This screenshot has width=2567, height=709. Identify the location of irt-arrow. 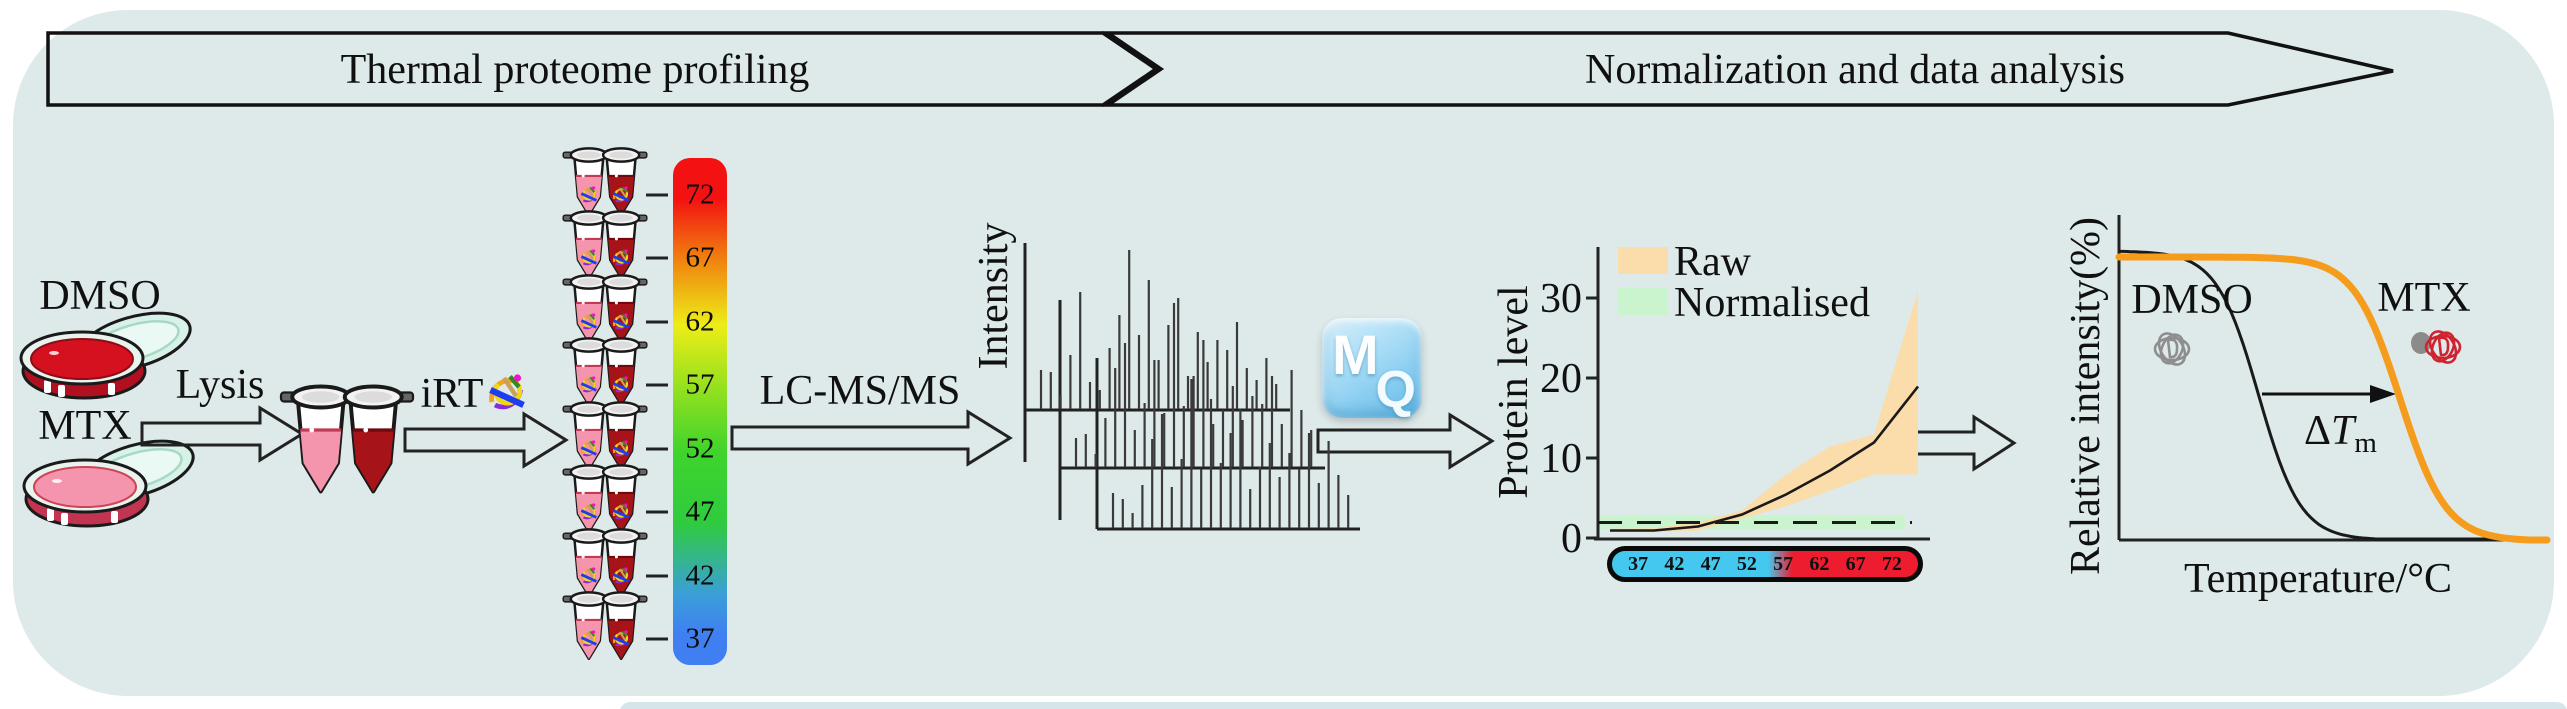
(486, 440).